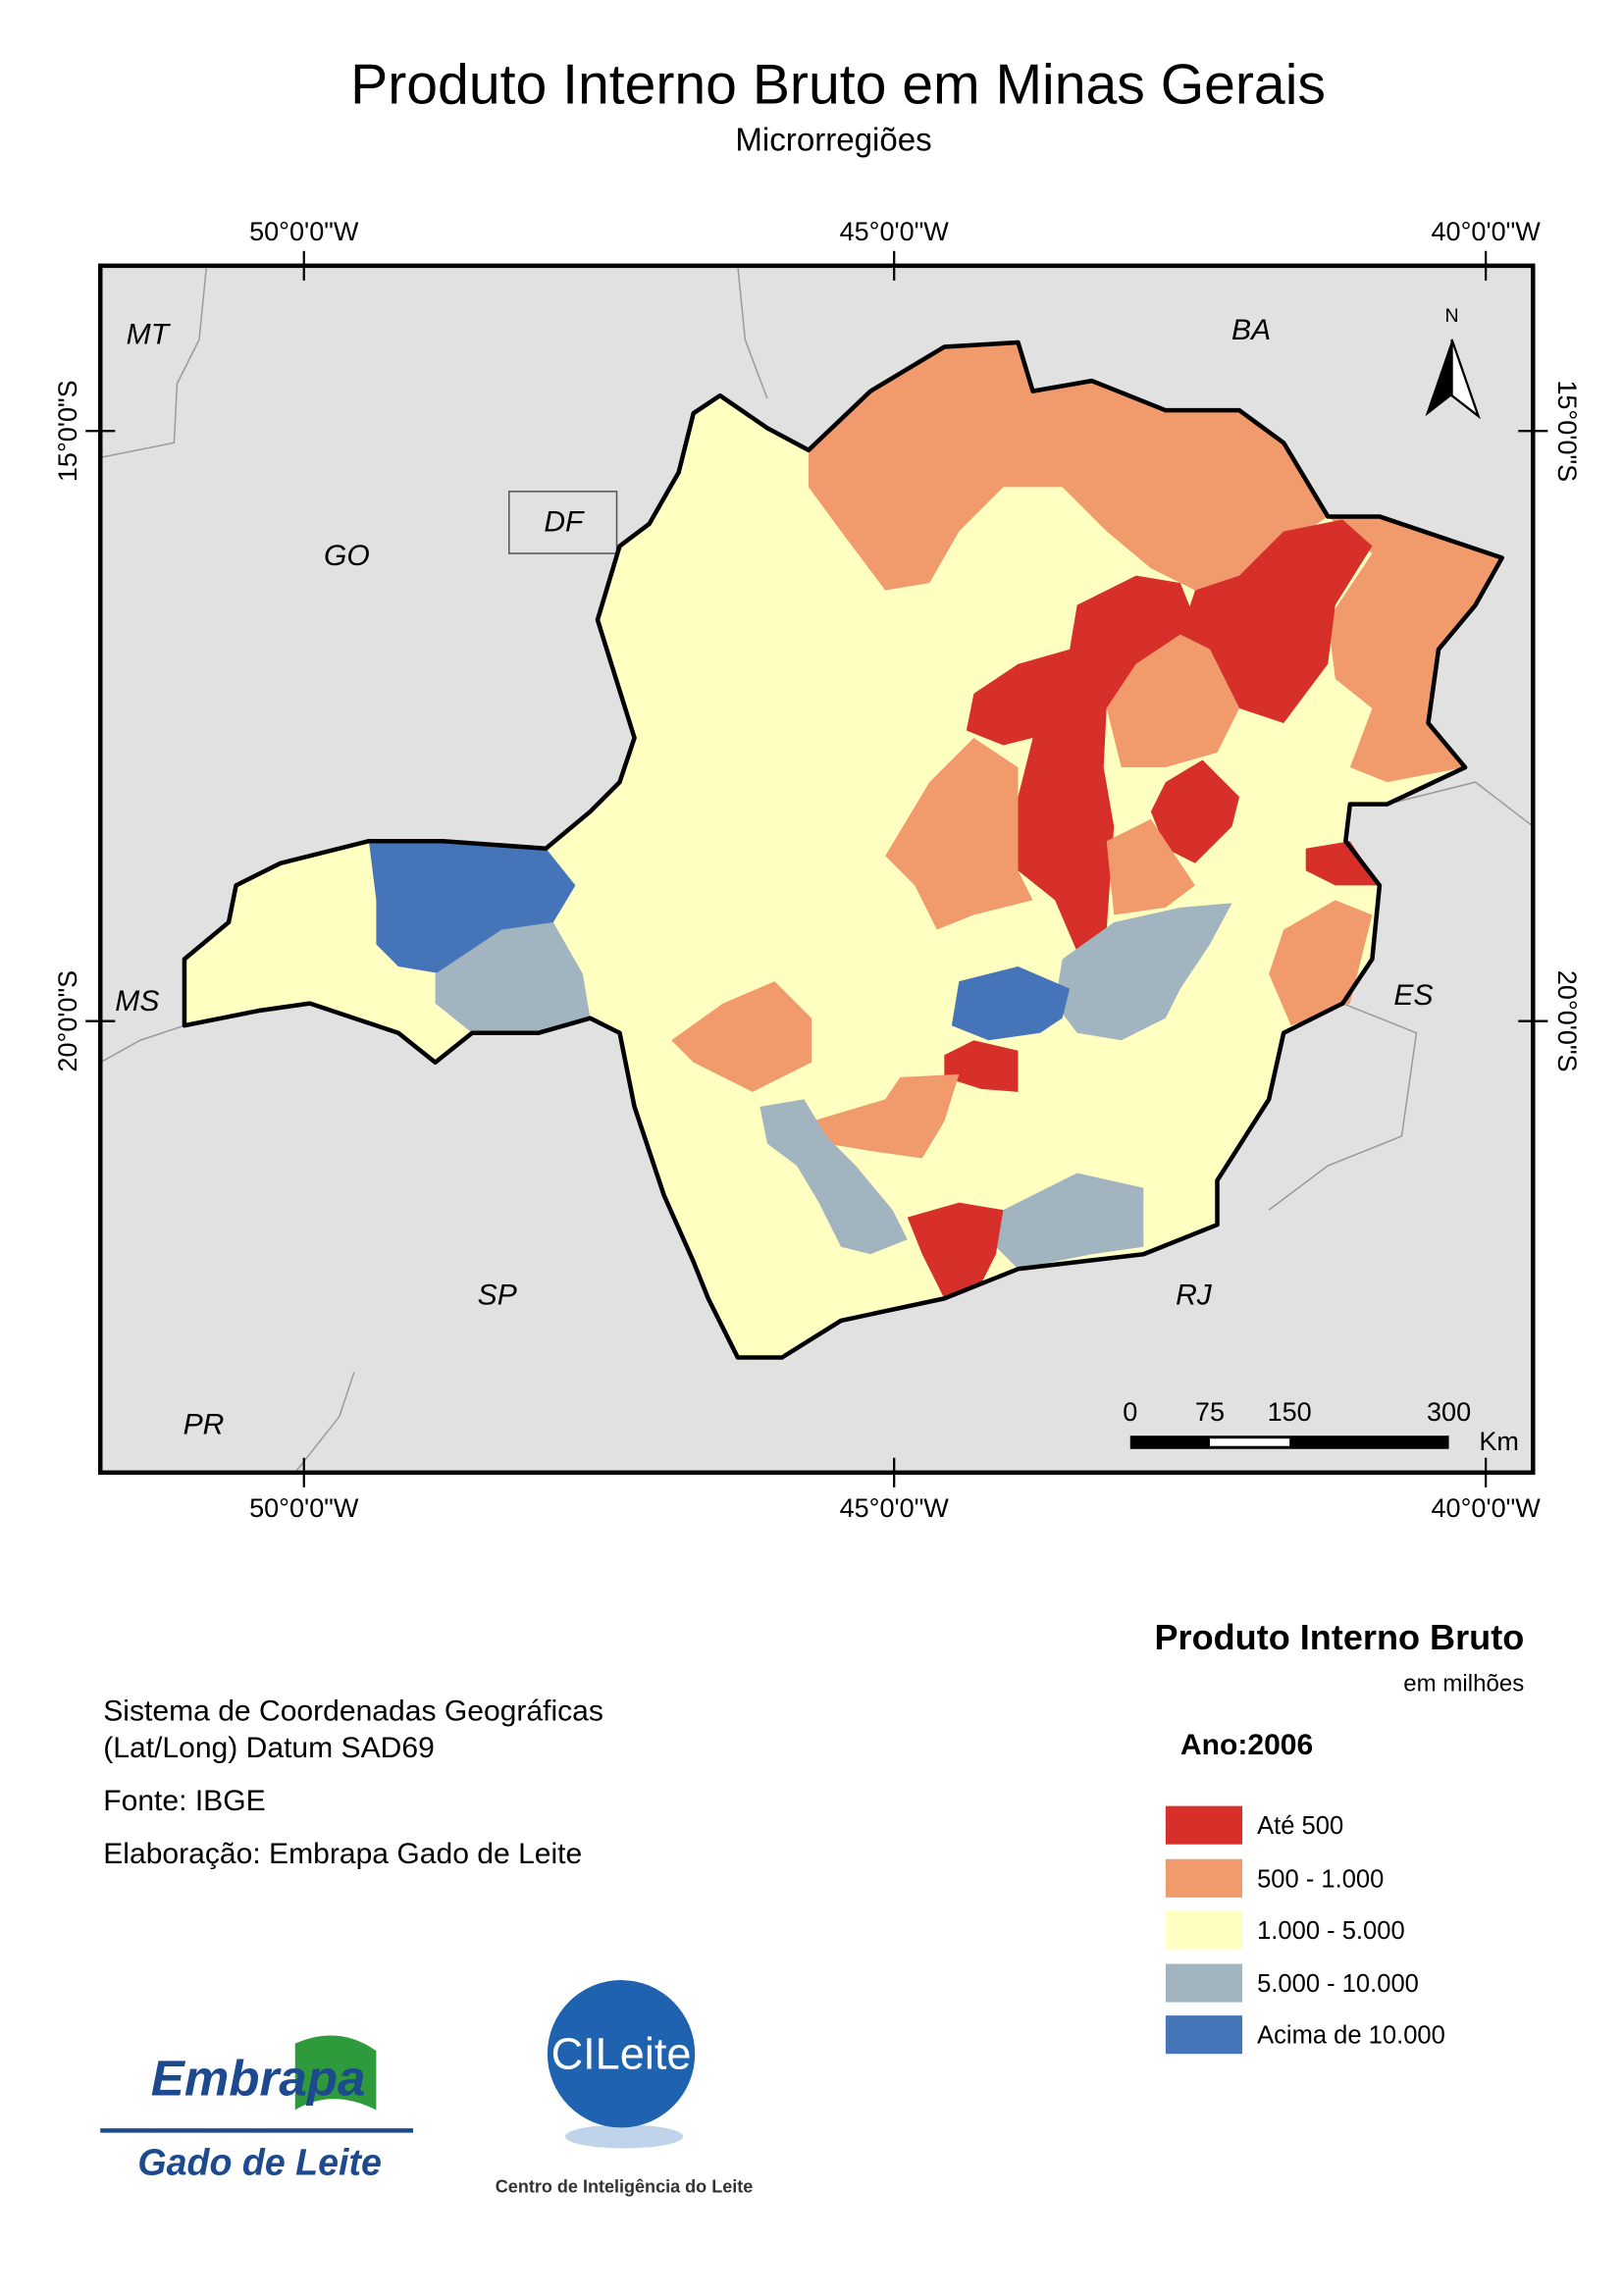 The image size is (1623, 2296). I want to click on embrapa-unit: Gado de Leite, so click(259, 2162).